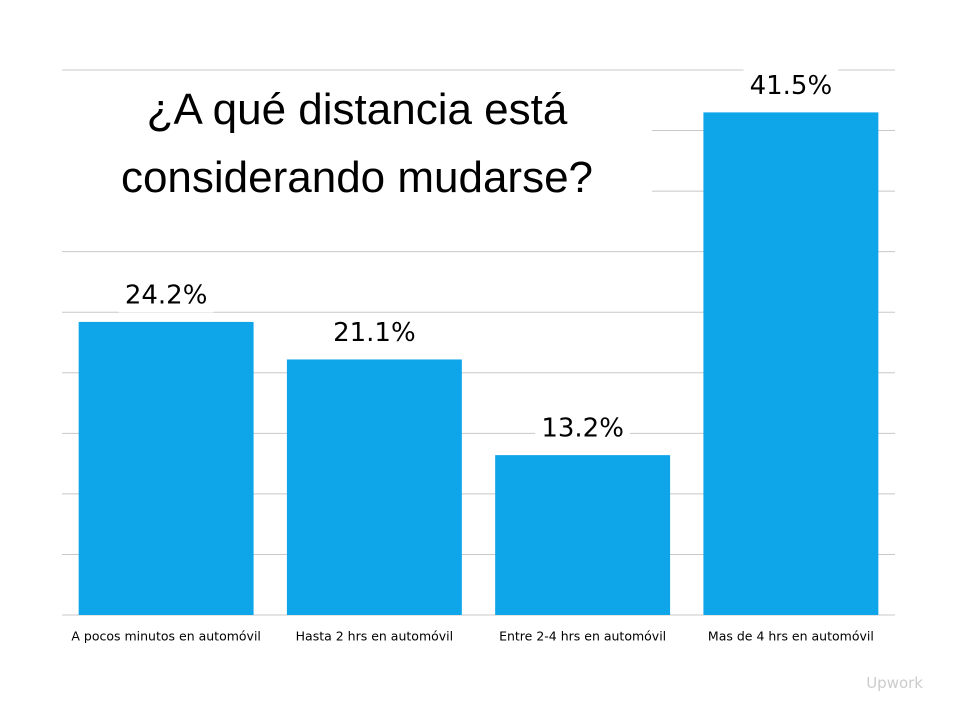 This screenshot has height=720, width=960. I want to click on x-tick-label: Mas de 4 hrs en automóvil, so click(791, 636).